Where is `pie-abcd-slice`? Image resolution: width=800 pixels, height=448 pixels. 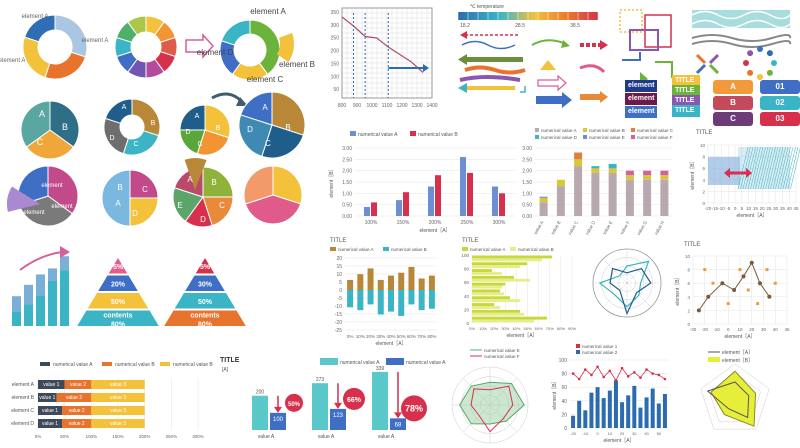
pie-abcd-slice is located at coordinates (213, 142).